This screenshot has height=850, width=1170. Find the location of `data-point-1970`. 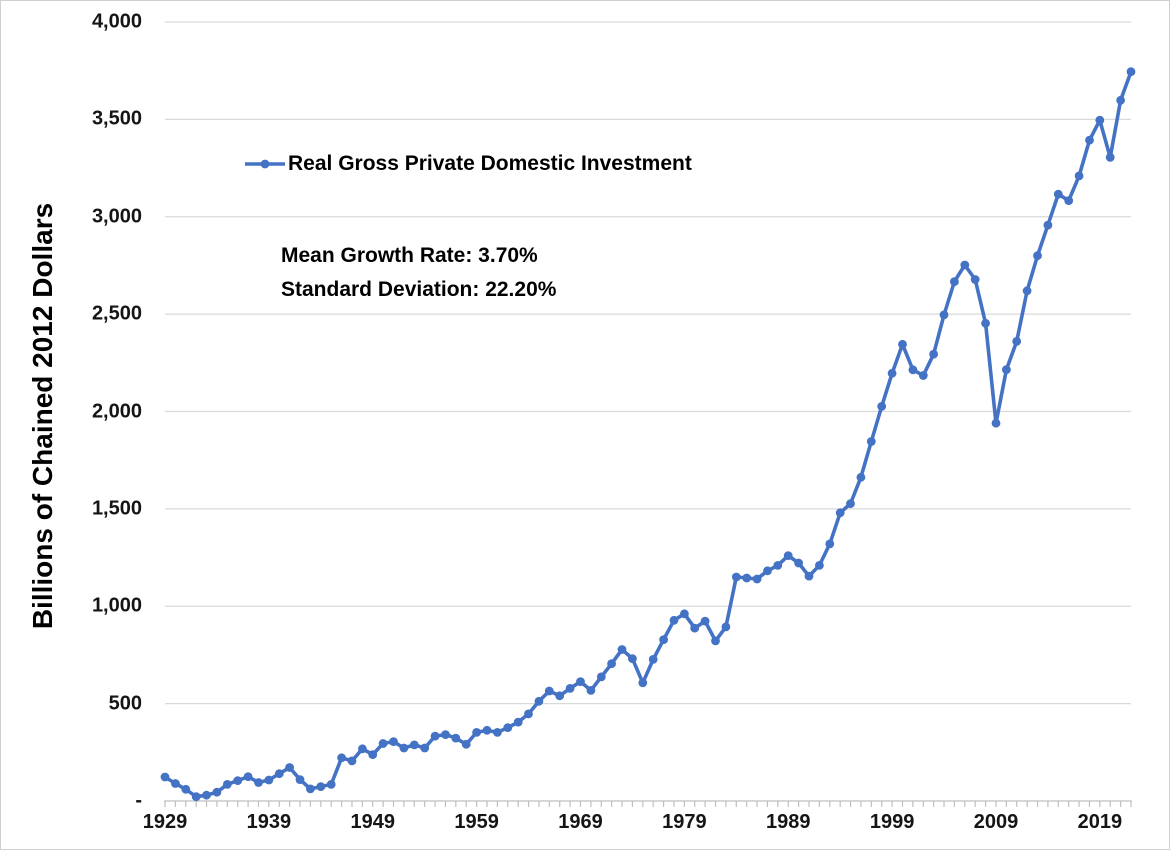

data-point-1970 is located at coordinates (591, 690).